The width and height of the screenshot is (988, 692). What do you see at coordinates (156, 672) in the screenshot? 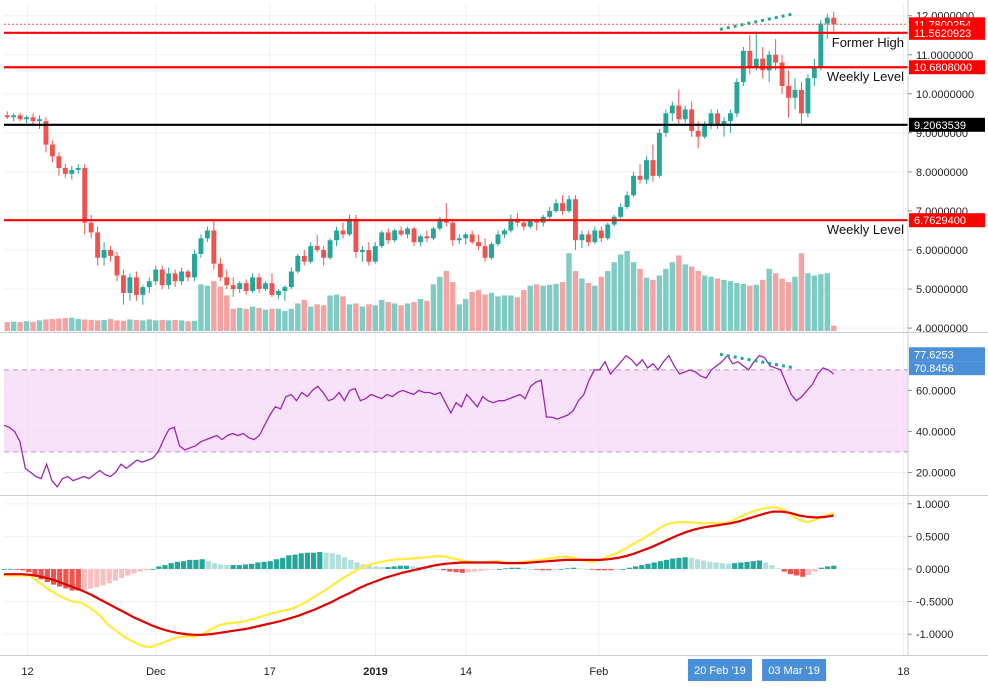
I see `time-axis-tick-label: Dec` at bounding box center [156, 672].